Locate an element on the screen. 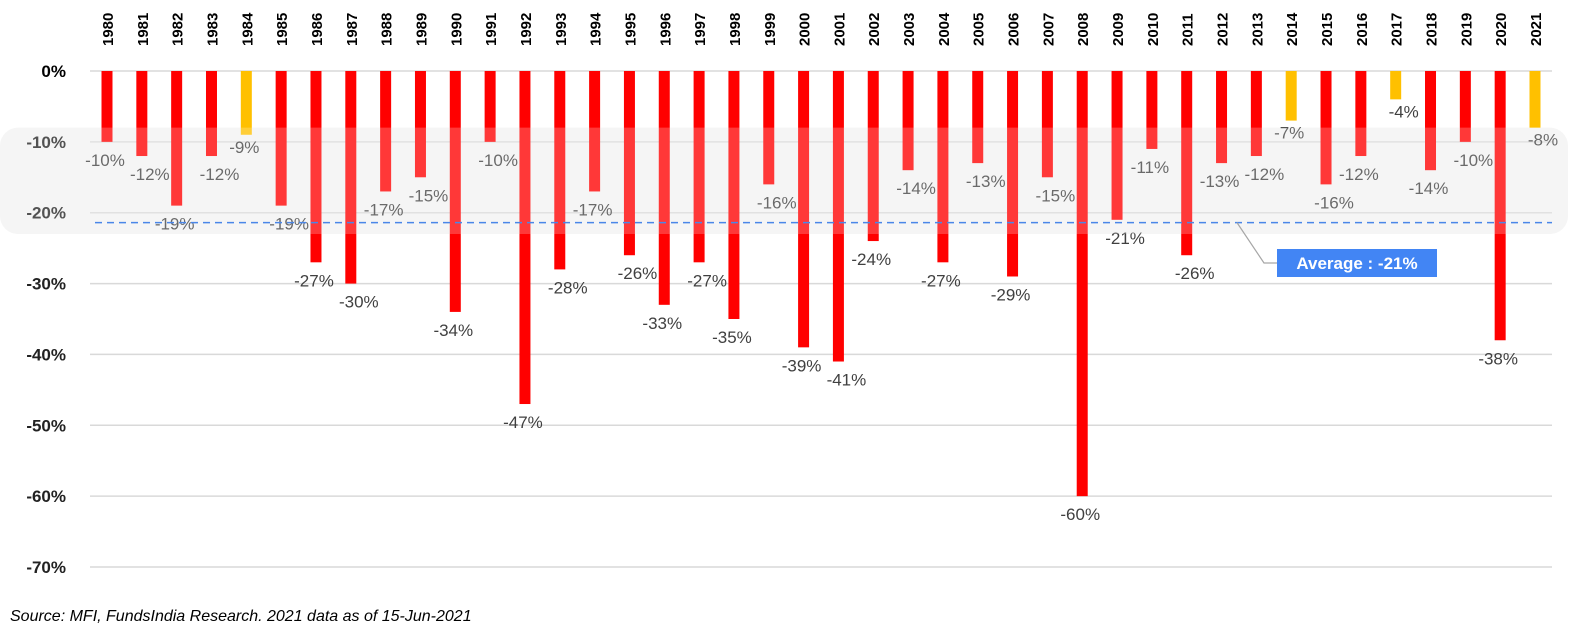 The width and height of the screenshot is (1587, 640). x-tick-label: 2016 is located at coordinates (1362, 29).